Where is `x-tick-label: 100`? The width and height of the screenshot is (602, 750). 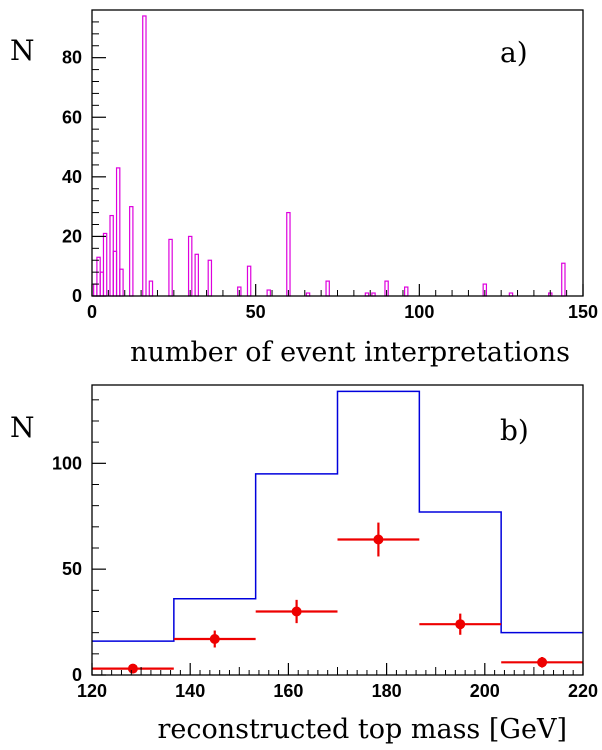 x-tick-label: 100 is located at coordinates (419, 312).